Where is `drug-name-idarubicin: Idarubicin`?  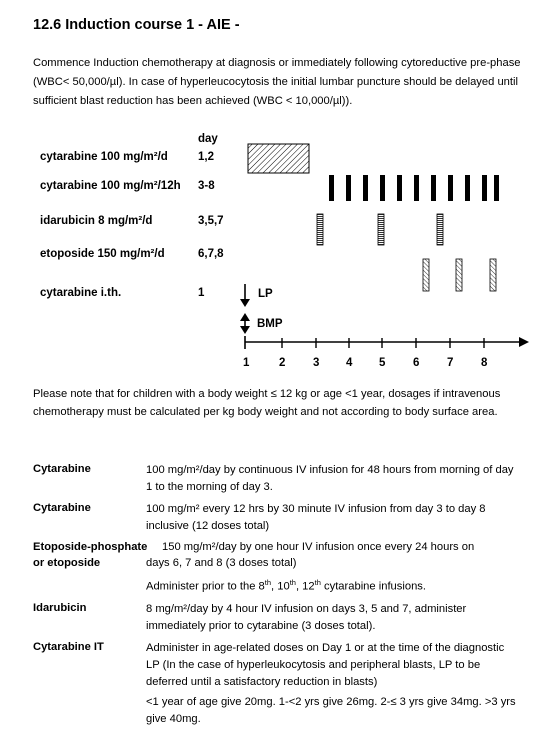 drug-name-idarubicin: Idarubicin is located at coordinates (60, 608).